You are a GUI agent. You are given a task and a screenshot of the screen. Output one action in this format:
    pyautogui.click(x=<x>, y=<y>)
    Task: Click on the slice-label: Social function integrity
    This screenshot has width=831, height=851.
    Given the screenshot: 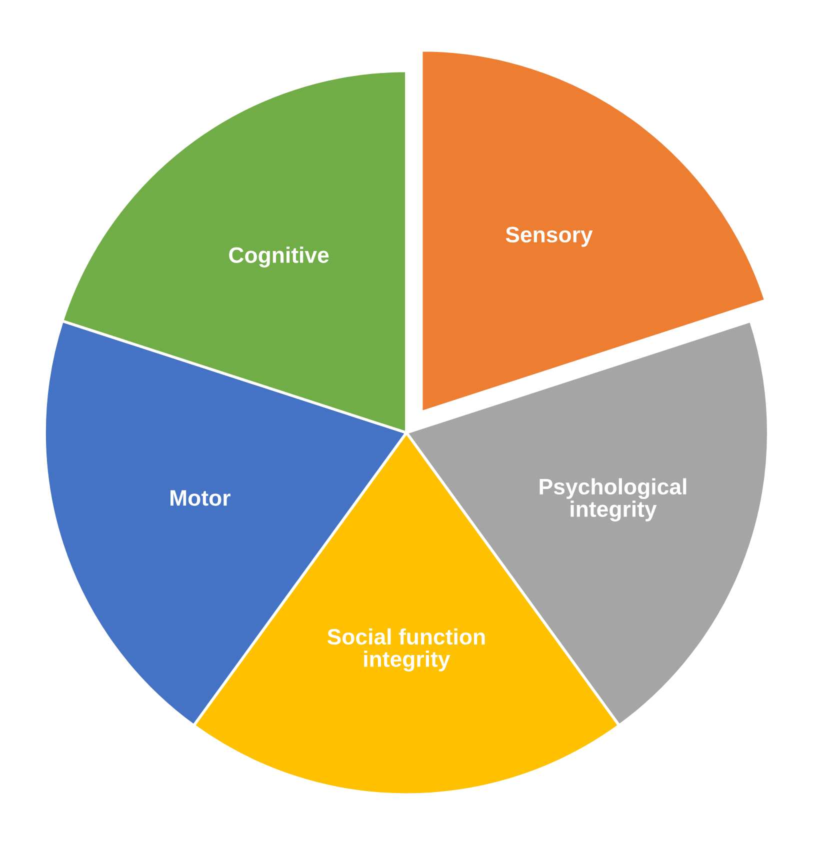 What is the action you would take?
    pyautogui.click(x=406, y=650)
    